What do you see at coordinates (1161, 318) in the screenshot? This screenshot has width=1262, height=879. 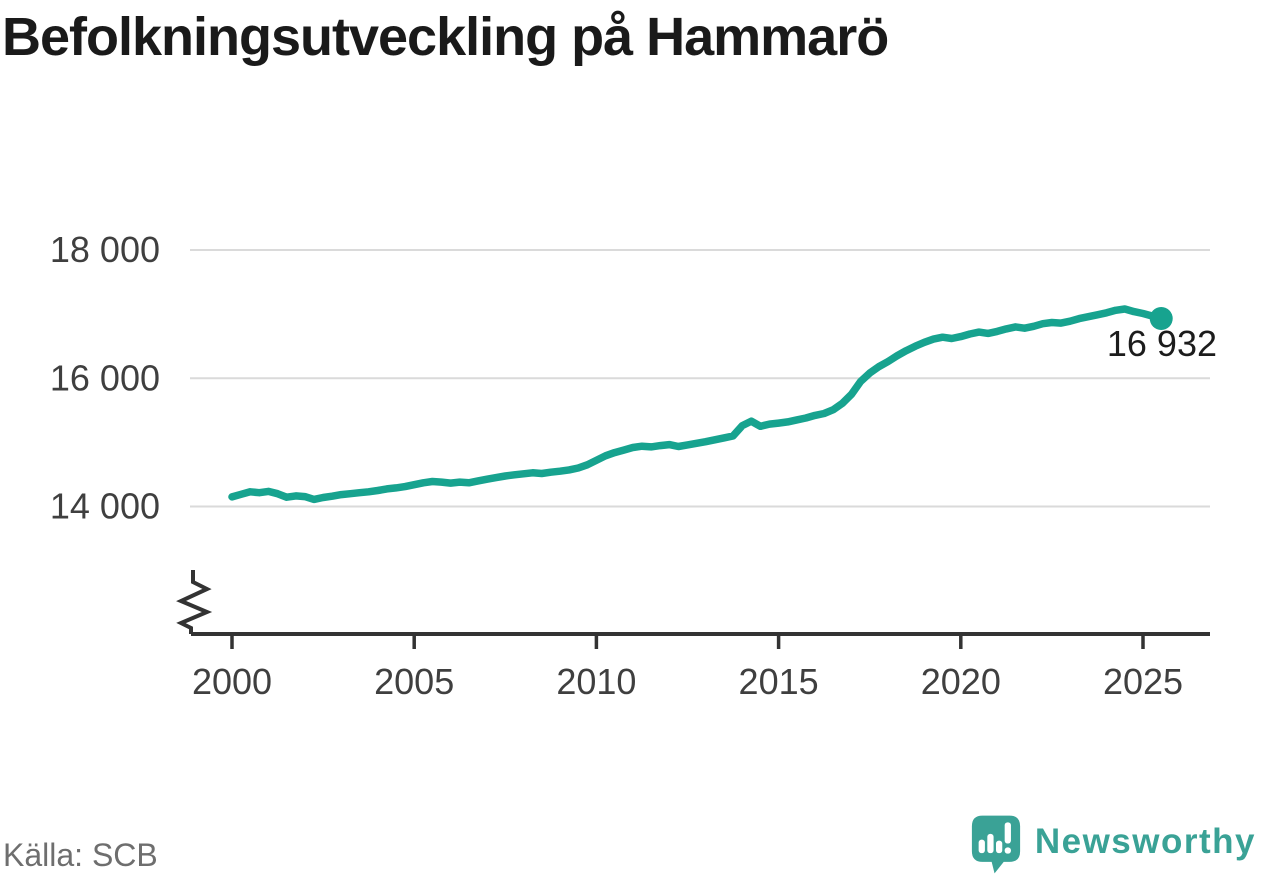 I see `series-endpoint-dot` at bounding box center [1161, 318].